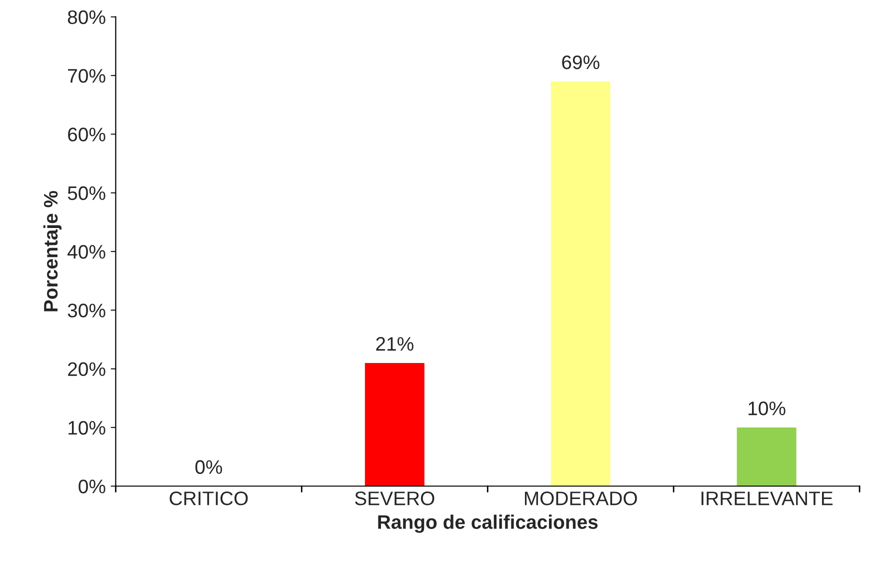  What do you see at coordinates (87, 17) in the screenshot?
I see `y-tick-label: 80%` at bounding box center [87, 17].